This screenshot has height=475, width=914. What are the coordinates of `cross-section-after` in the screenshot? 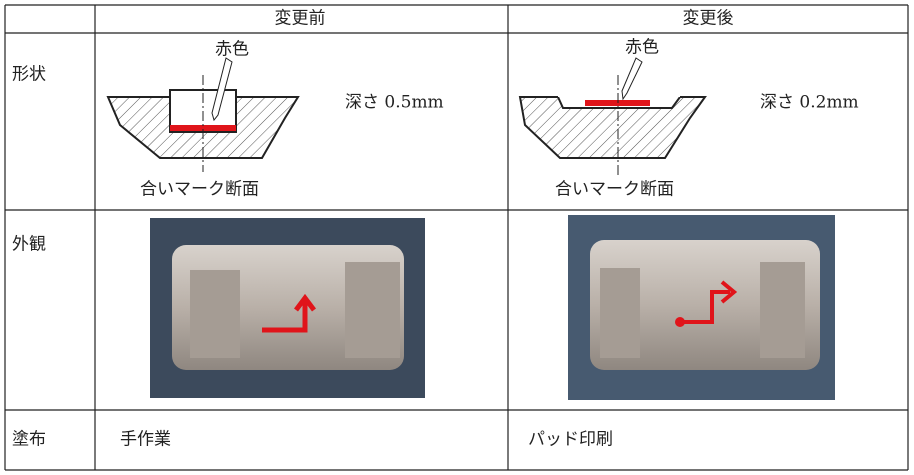 It's located at (612, 116).